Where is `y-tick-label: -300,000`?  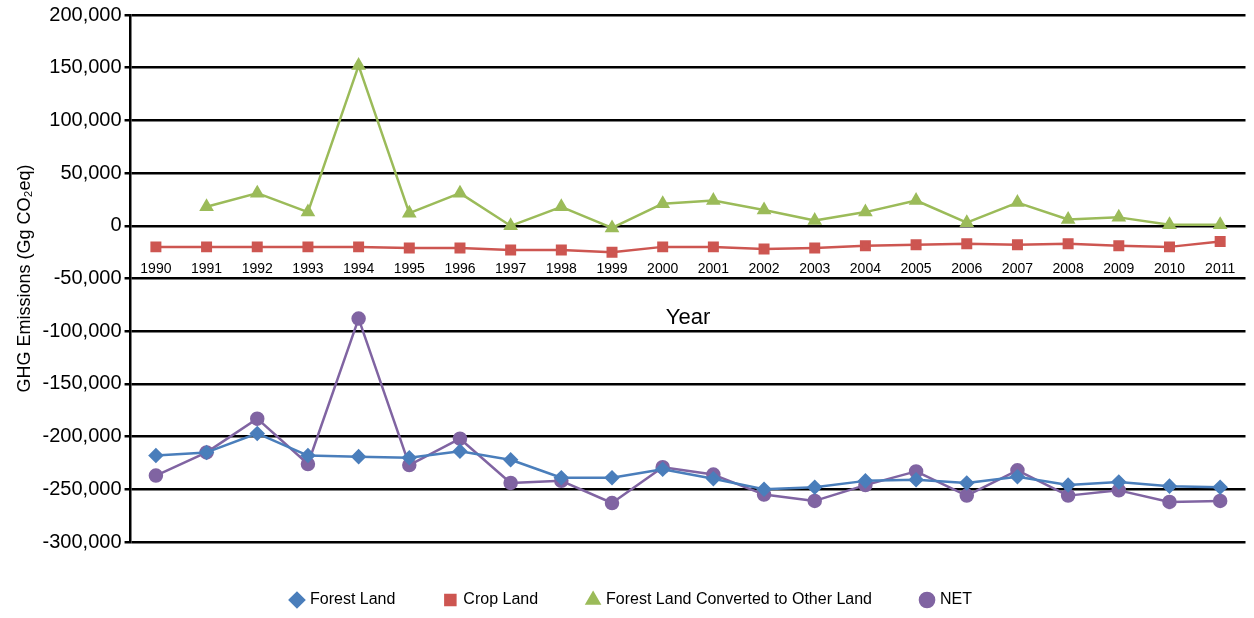 y-tick-label: -300,000 is located at coordinates (82, 540).